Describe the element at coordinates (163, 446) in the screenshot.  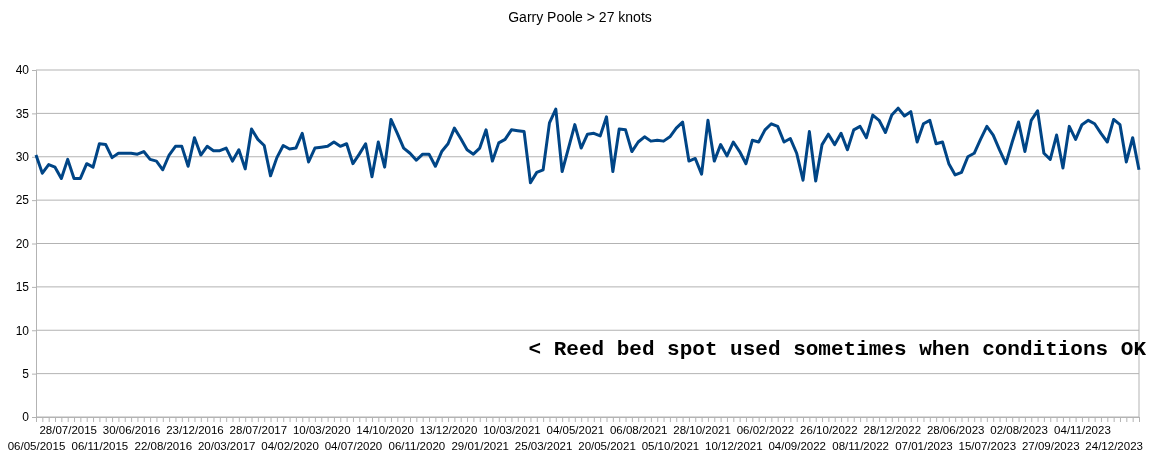
I see `x-tick-label: 22/08/2016` at that location.